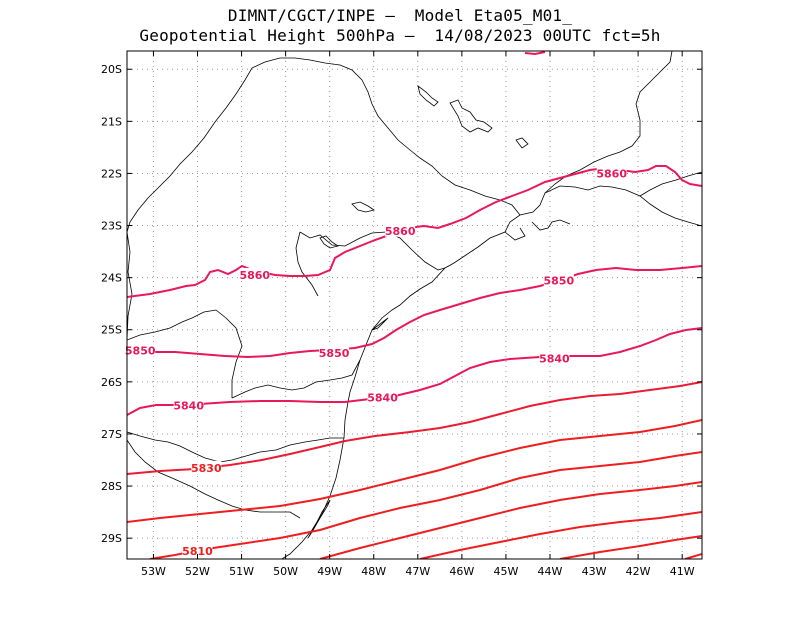 The width and height of the screenshot is (800, 618). Describe the element at coordinates (319, 519) in the screenshot. I see `patos-lagoon` at that location.